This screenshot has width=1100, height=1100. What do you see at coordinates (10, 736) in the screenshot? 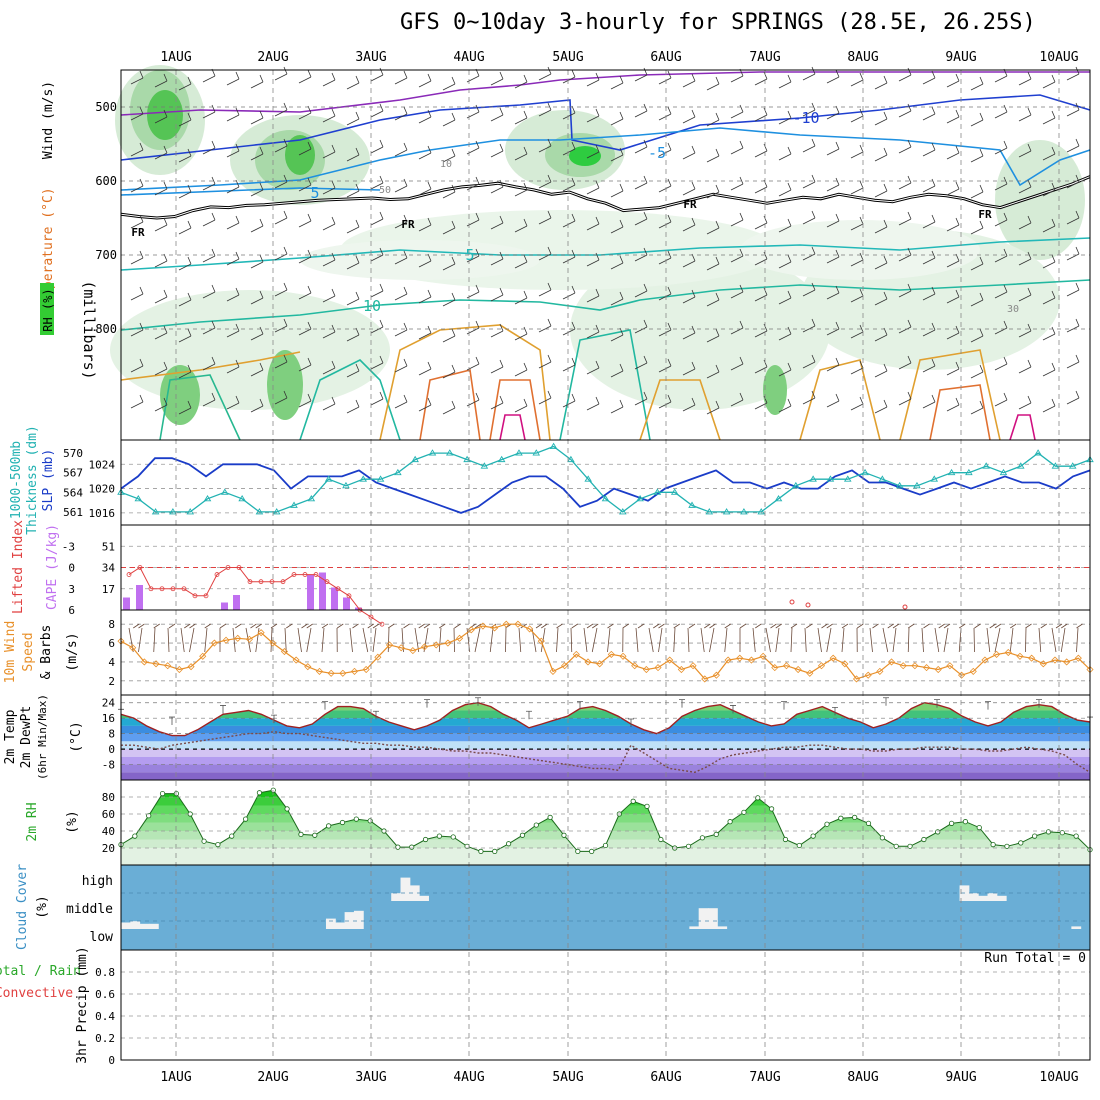
I see `temp-label-a: 2m Temp` at bounding box center [10, 736].